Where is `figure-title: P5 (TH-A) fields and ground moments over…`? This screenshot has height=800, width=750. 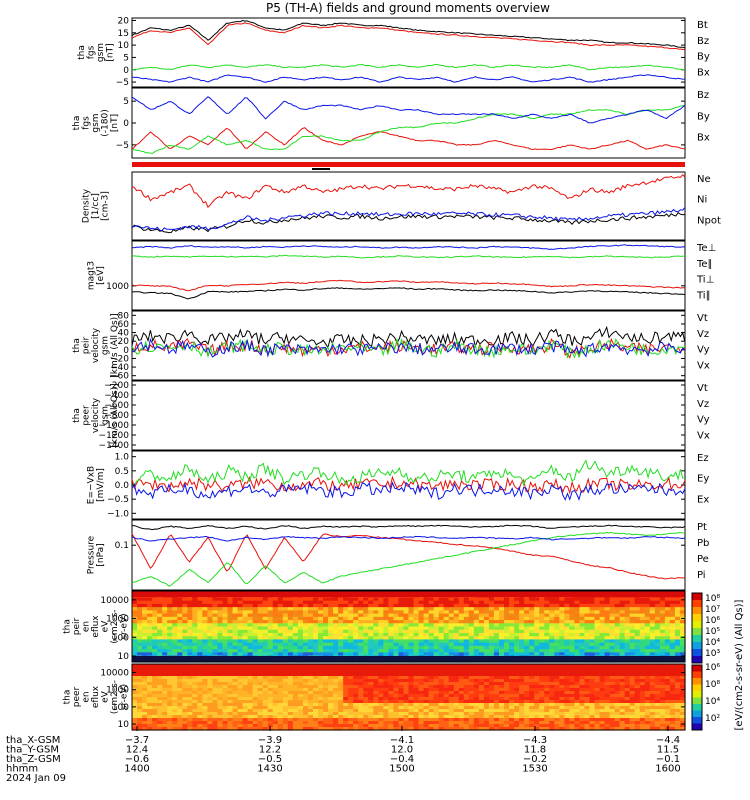 figure-title: P5 (TH-A) fields and ground moments over… is located at coordinates (408, 8).